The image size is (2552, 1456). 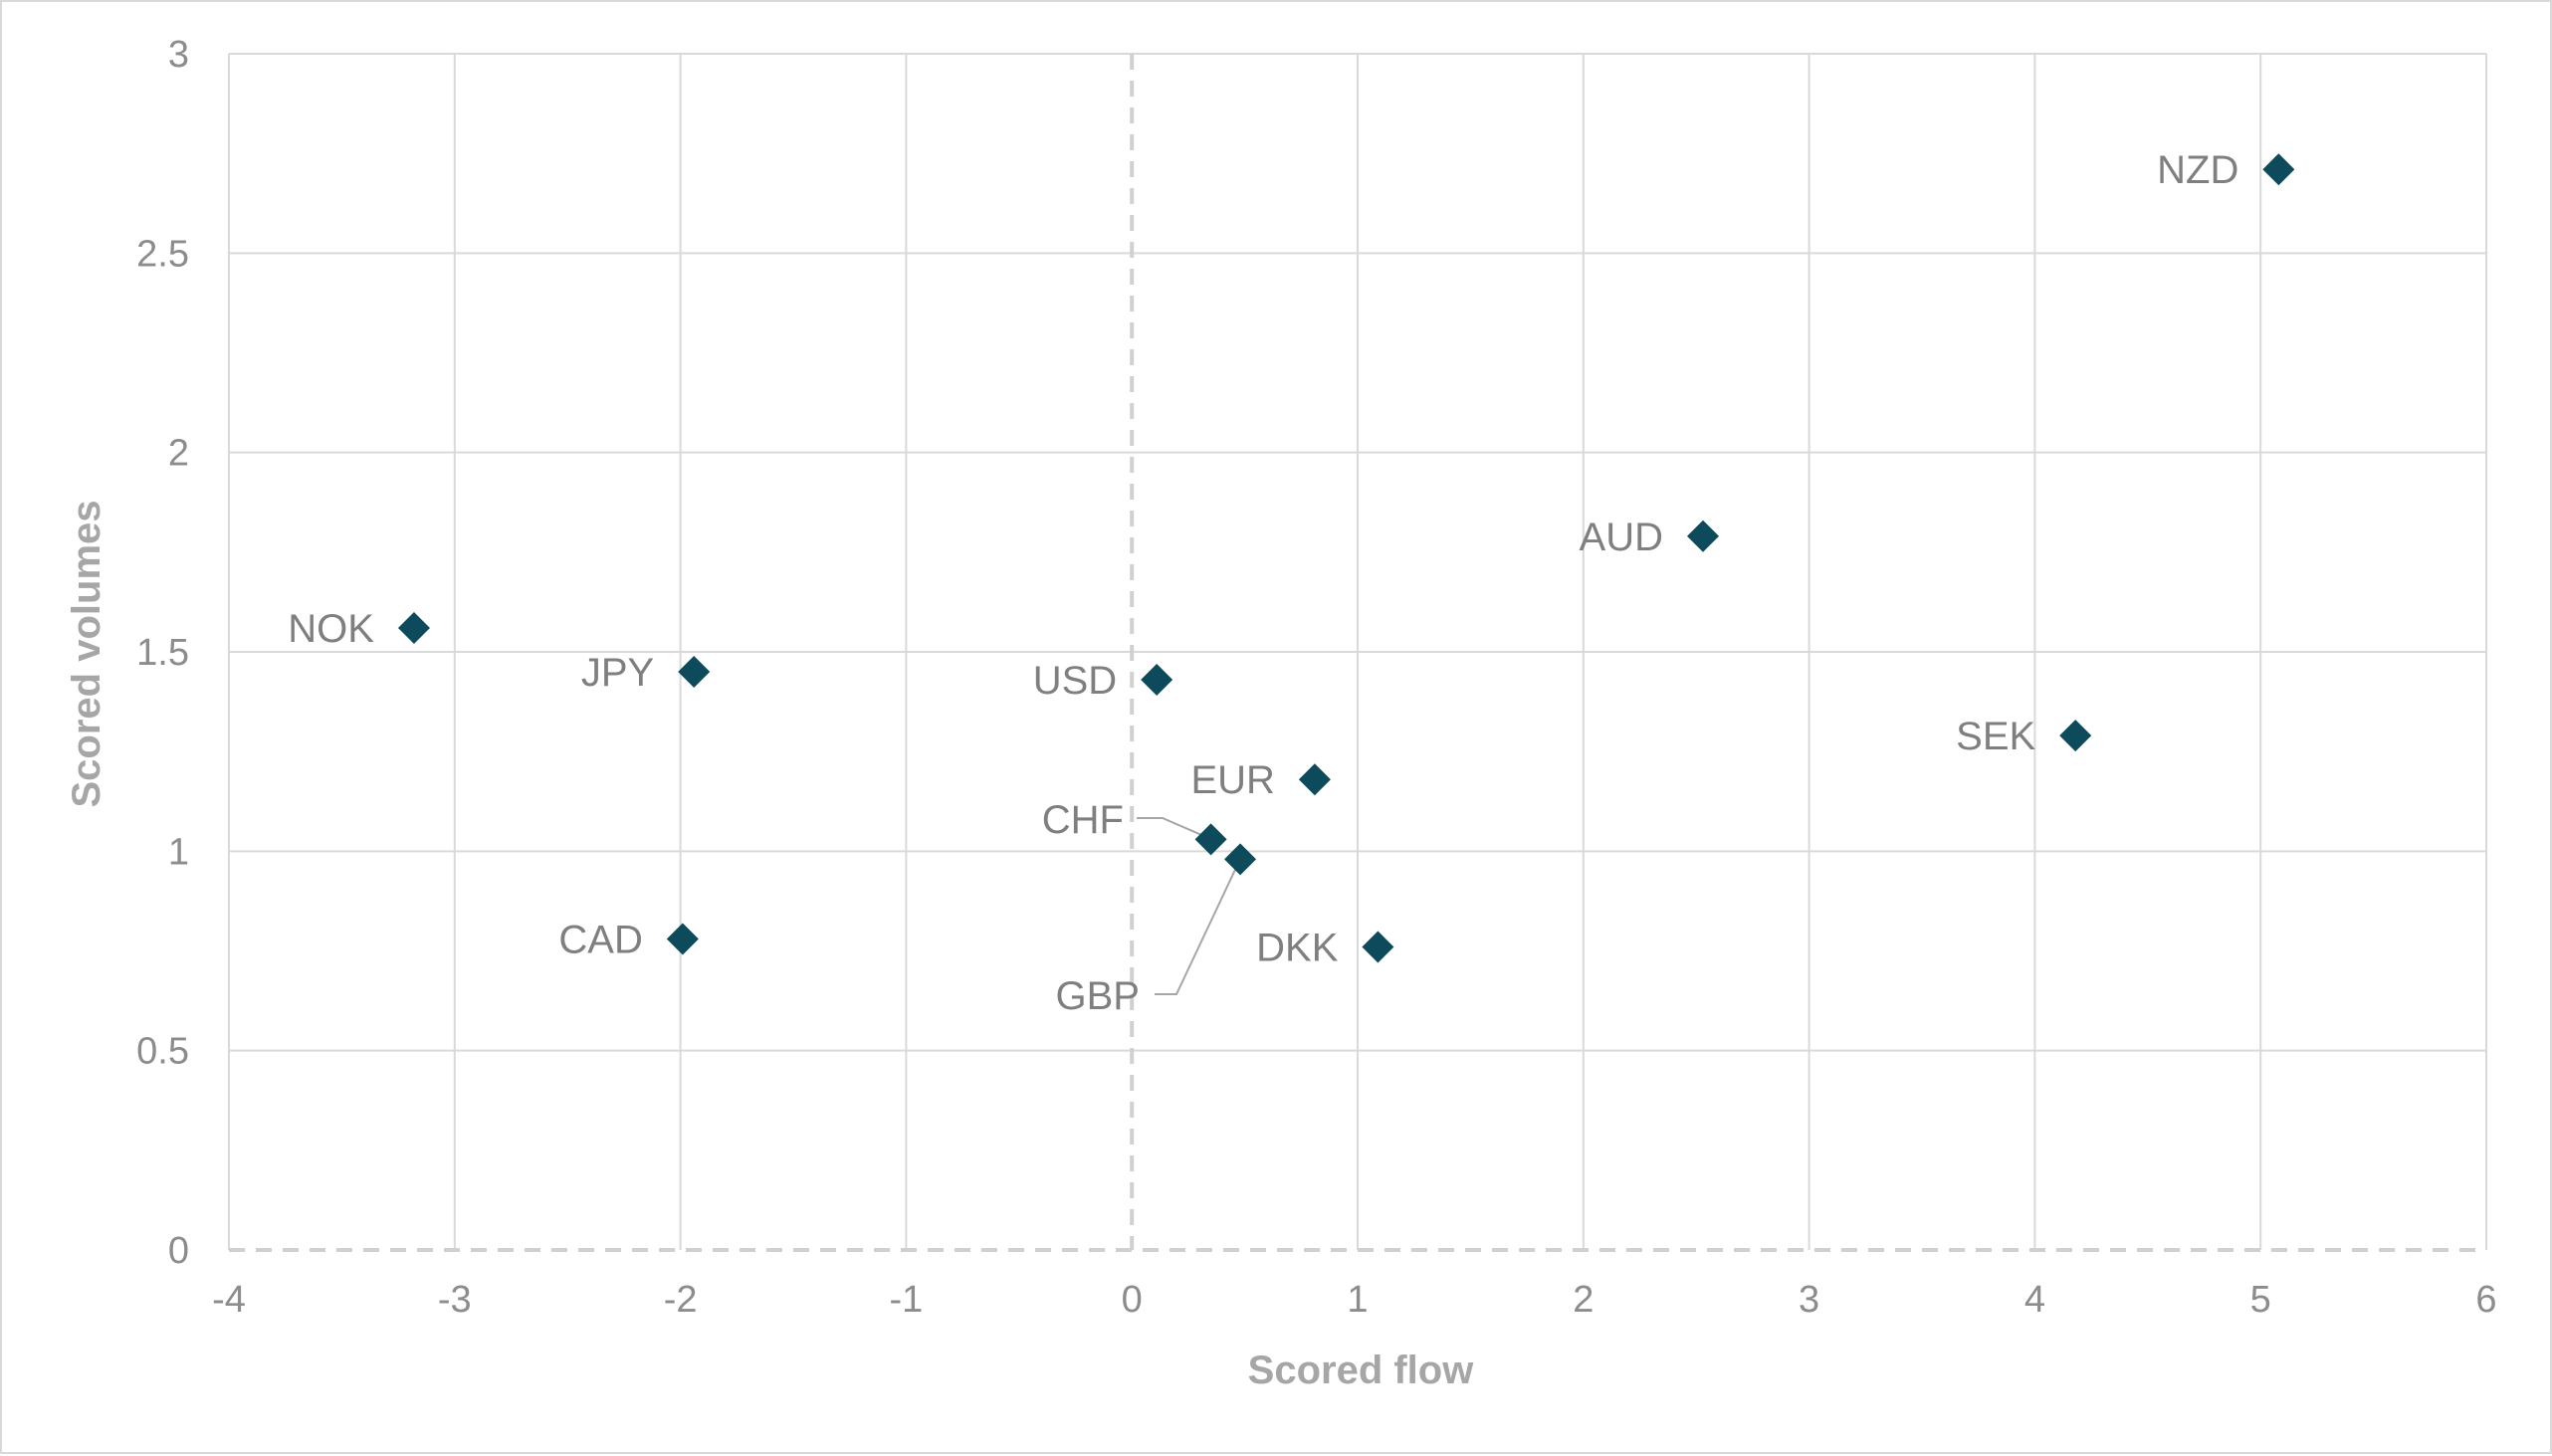 I want to click on label-cad: CAD, so click(x=600, y=939).